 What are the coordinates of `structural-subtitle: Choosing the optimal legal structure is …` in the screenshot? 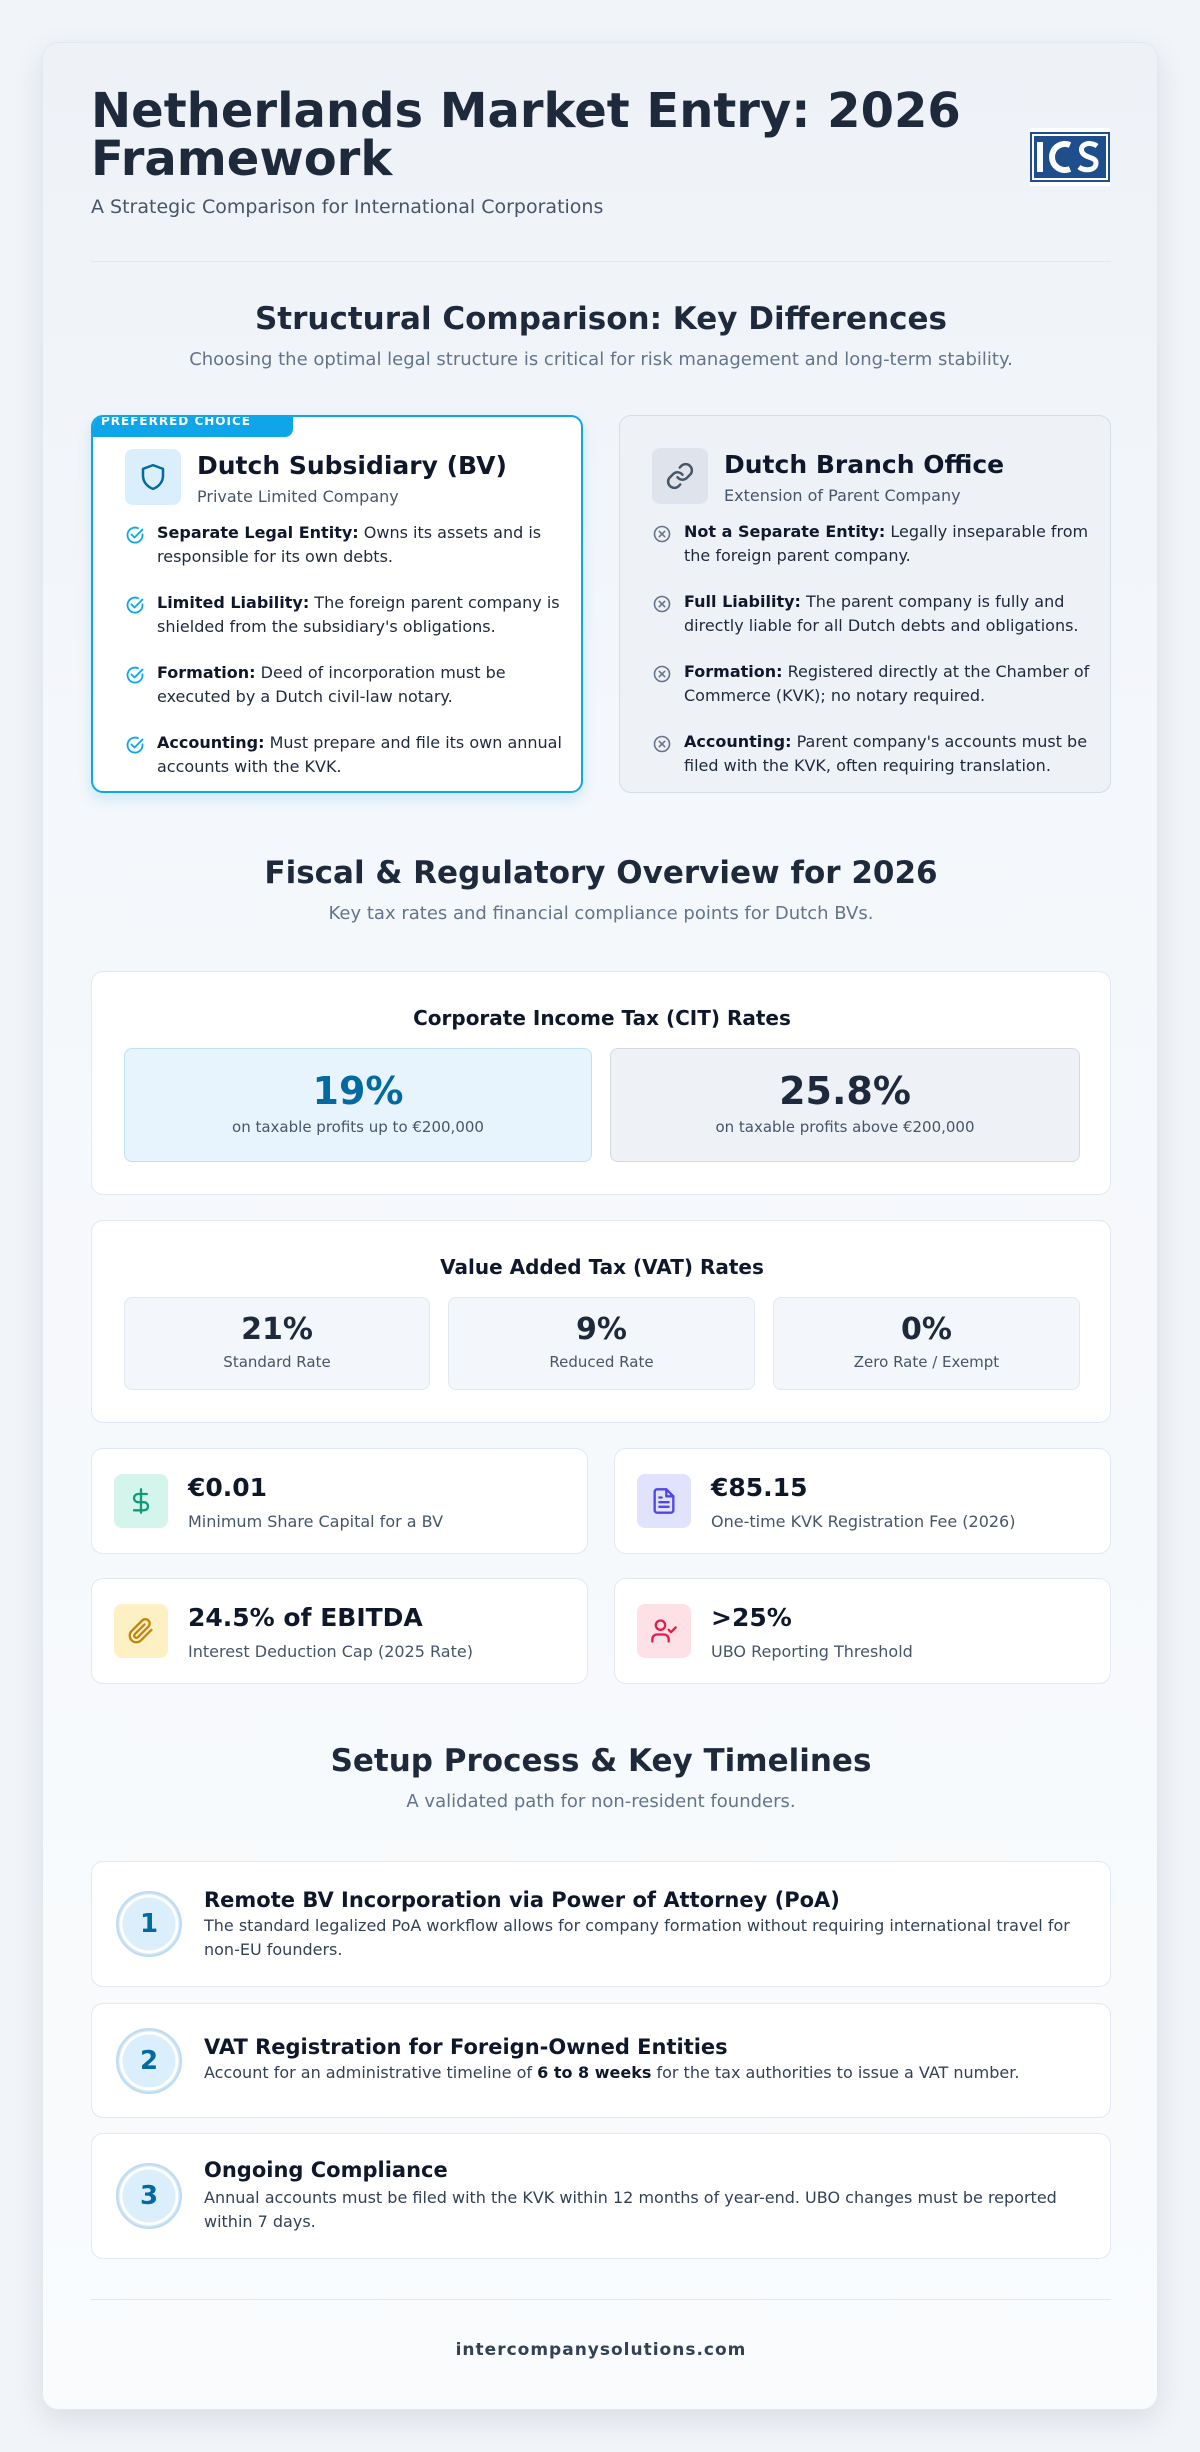 It's located at (601, 359).